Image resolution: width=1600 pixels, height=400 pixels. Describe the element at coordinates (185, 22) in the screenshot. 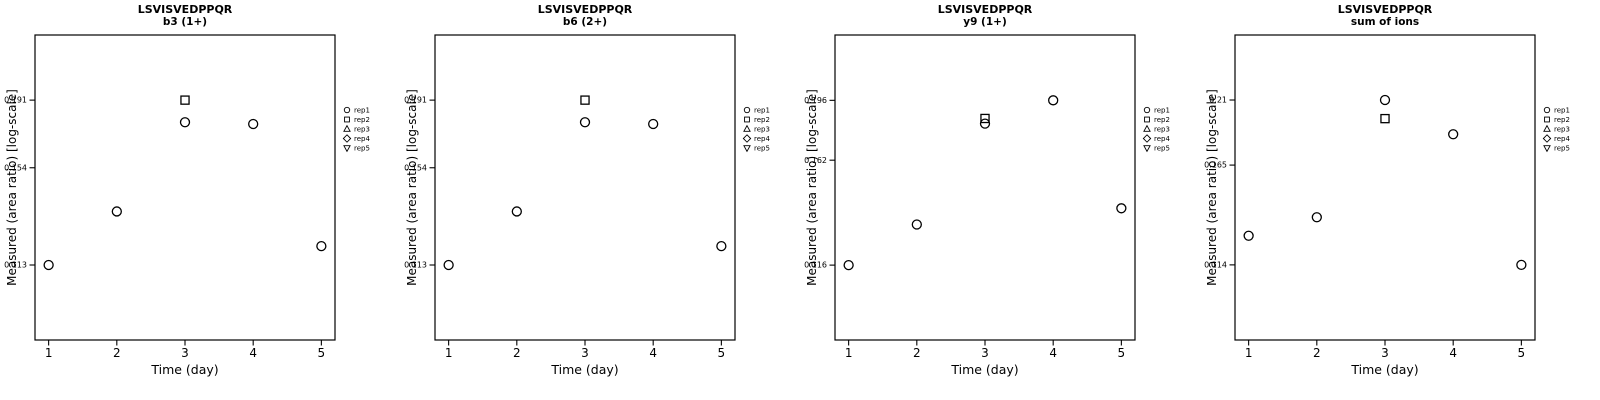

I see `panel-subtitle: b3 (1+)` at that location.